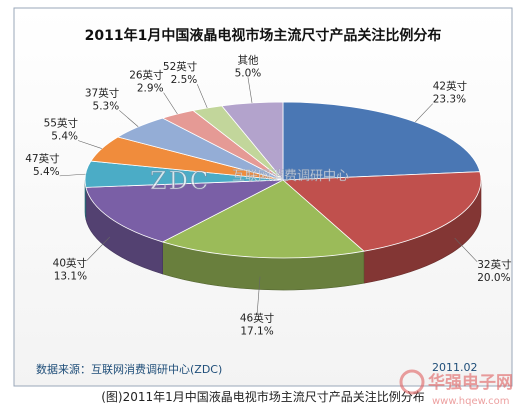  I want to click on label-name-slice-10: 其他, so click(247, 59).